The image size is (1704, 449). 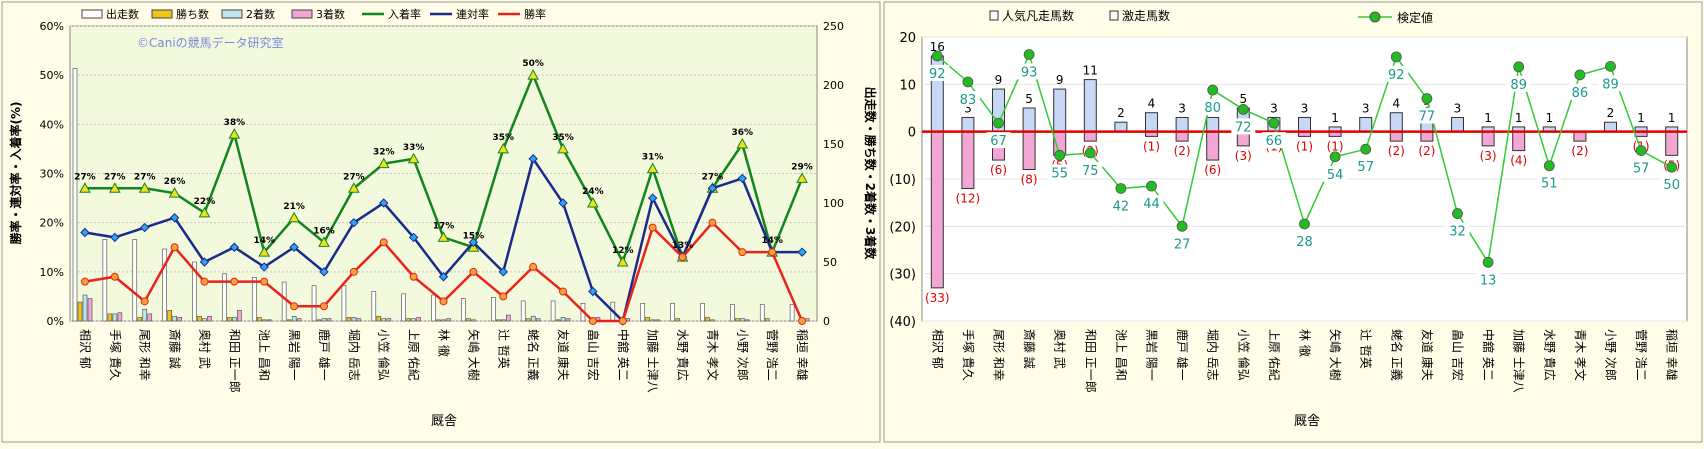 What do you see at coordinates (1457, 232) in the screenshot?
I see `test-value-label: 32` at bounding box center [1457, 232].